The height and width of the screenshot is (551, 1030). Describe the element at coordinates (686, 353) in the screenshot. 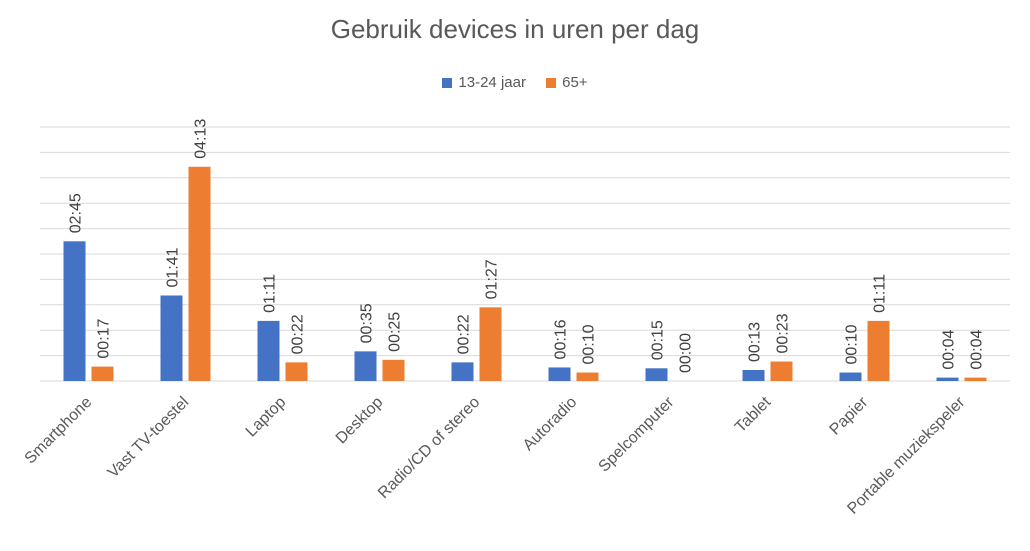

I see `data-label: 00:00` at that location.